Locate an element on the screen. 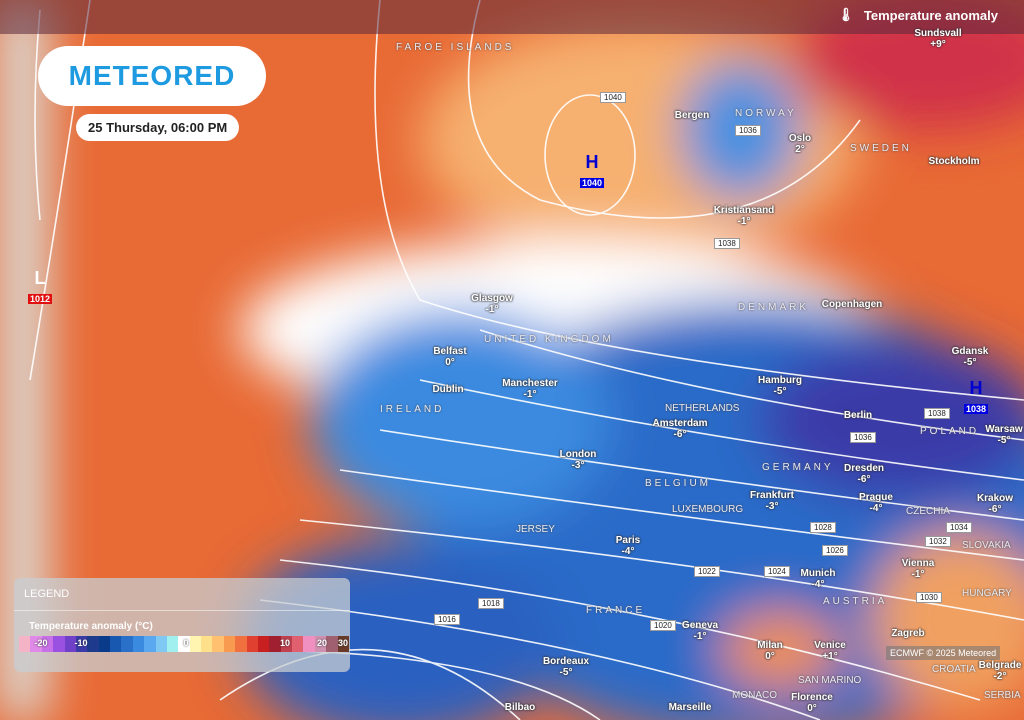 The width and height of the screenshot is (1024, 720). isobar-label: 1028 is located at coordinates (823, 527).